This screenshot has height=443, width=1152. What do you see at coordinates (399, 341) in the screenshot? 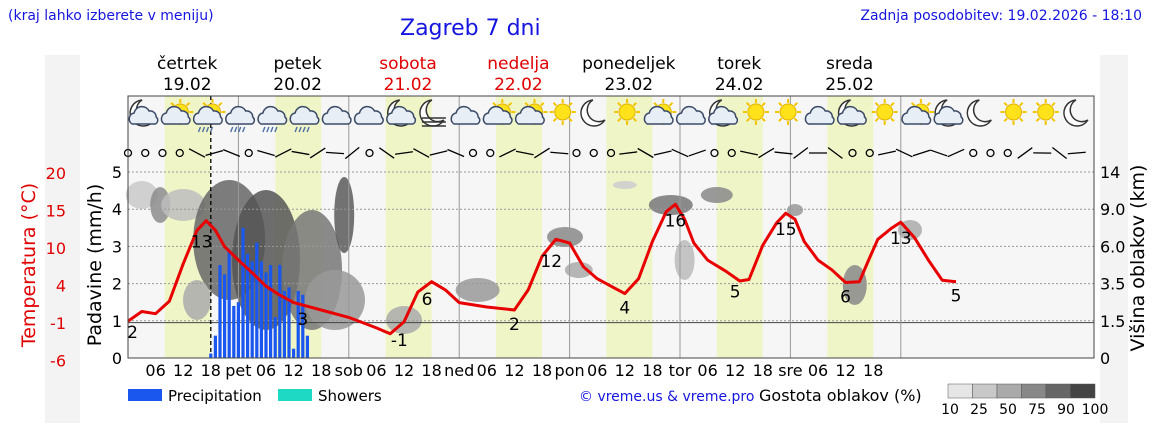
I see `temperature-label: -1` at bounding box center [399, 341].